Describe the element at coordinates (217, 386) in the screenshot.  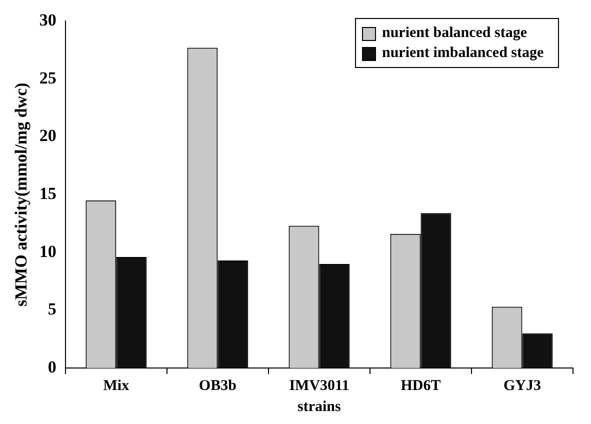
I see `x-tick-label: OB3b` at that location.